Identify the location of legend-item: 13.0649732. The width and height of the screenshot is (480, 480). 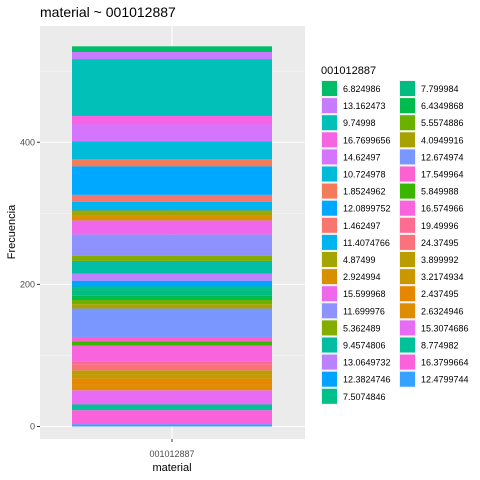
(356, 362).